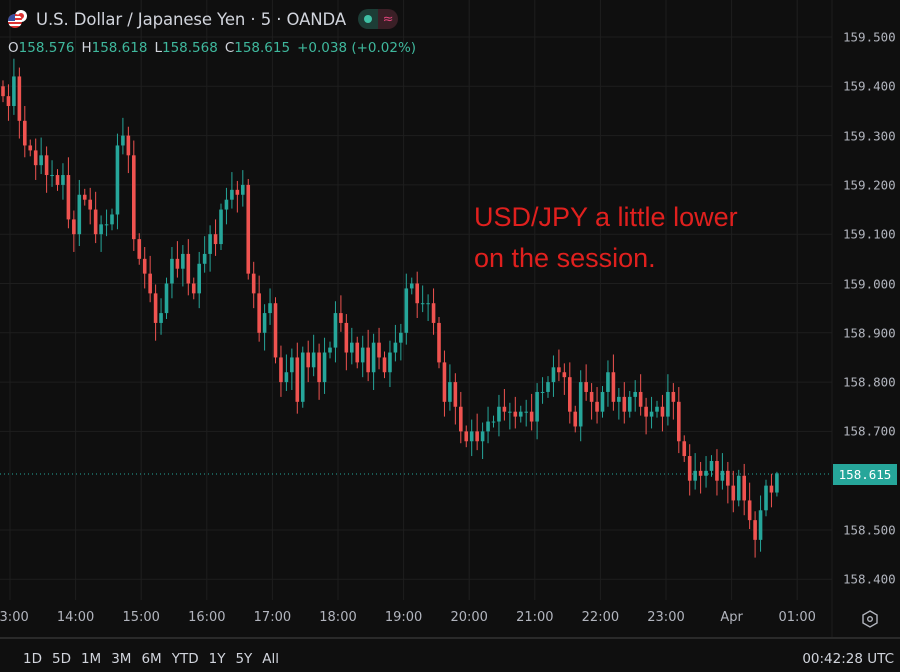 This screenshot has width=900, height=672. What do you see at coordinates (244, 659) in the screenshot?
I see `range-button-5y: 5Y` at bounding box center [244, 659].